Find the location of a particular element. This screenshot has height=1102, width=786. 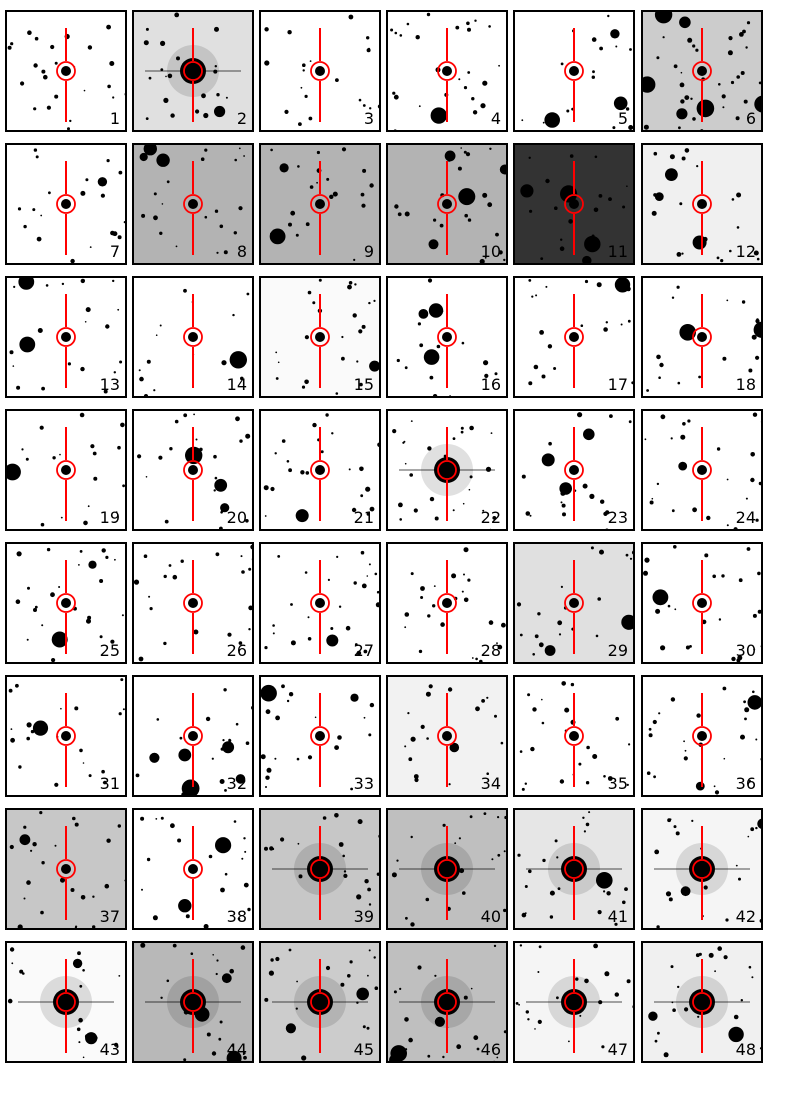

finder-panel-7: 7 is located at coordinates (66, 204).